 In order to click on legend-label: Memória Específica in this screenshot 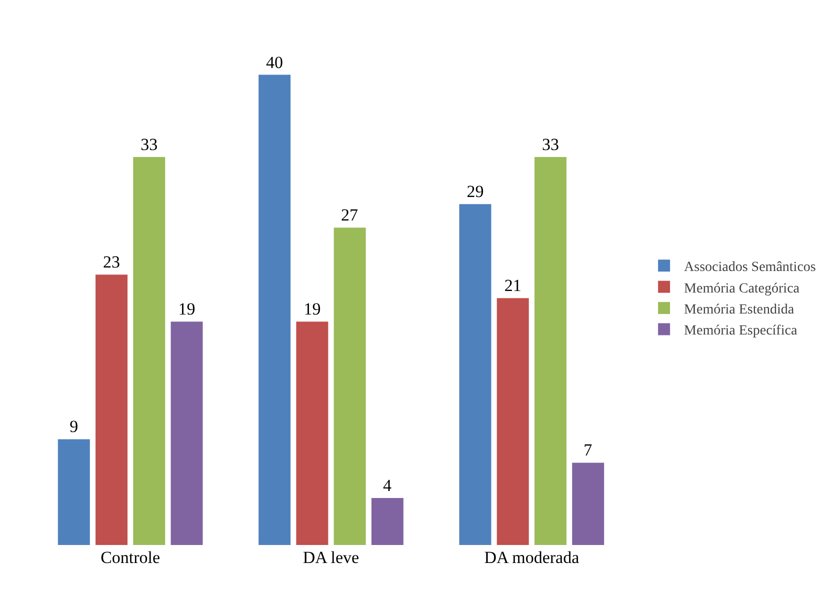, I will do `click(741, 331)`.